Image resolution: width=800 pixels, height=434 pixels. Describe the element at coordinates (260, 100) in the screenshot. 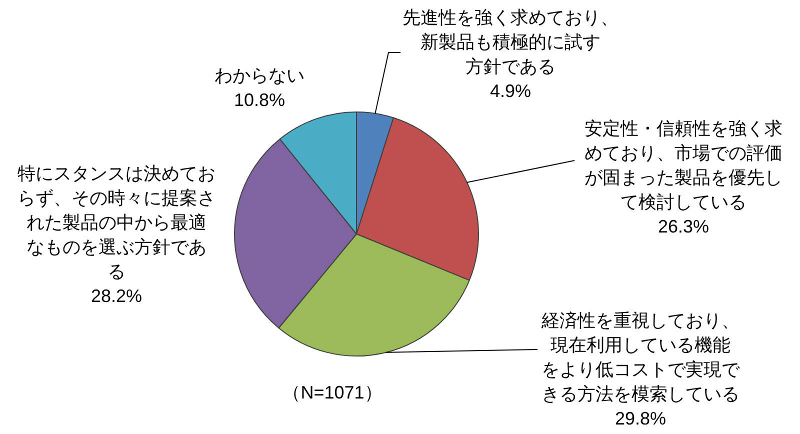

I see `data-label: 10.8%` at that location.